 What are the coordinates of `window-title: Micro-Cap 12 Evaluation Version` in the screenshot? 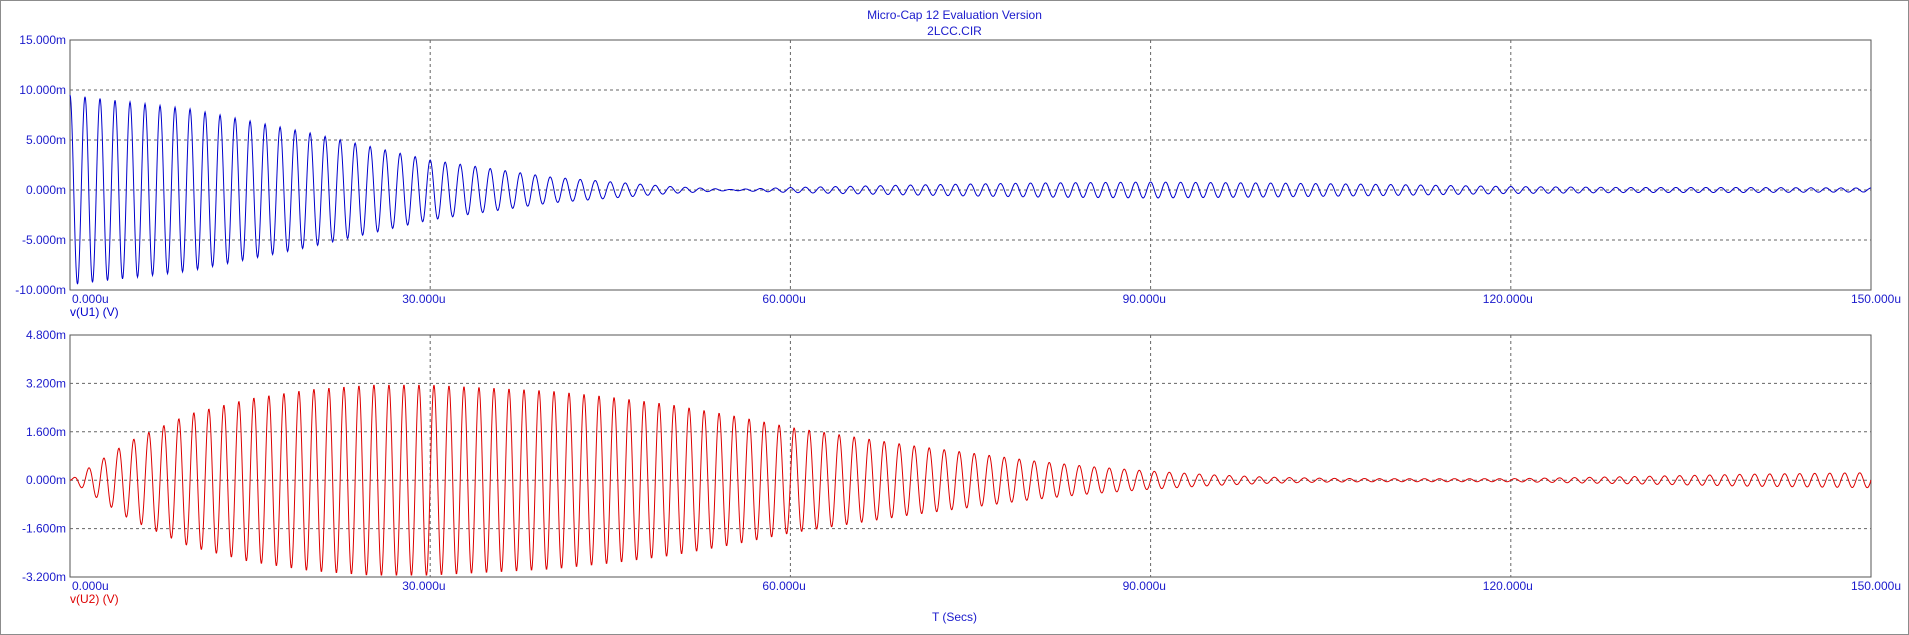 It's located at (954, 15).